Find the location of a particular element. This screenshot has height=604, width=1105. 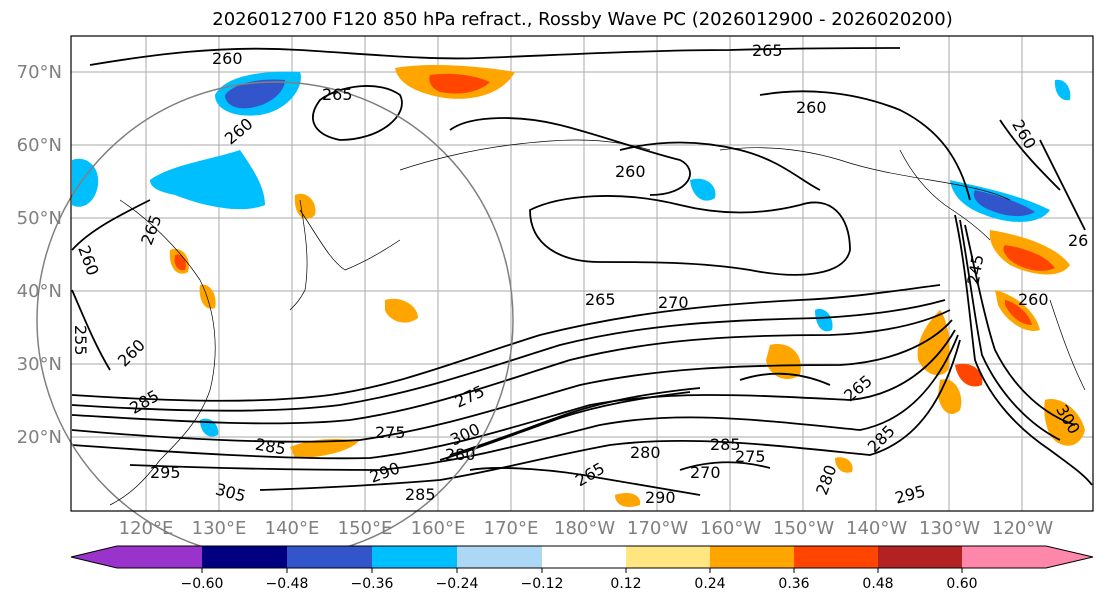

colorbar-tick-label: 0.12 is located at coordinates (626, 584).